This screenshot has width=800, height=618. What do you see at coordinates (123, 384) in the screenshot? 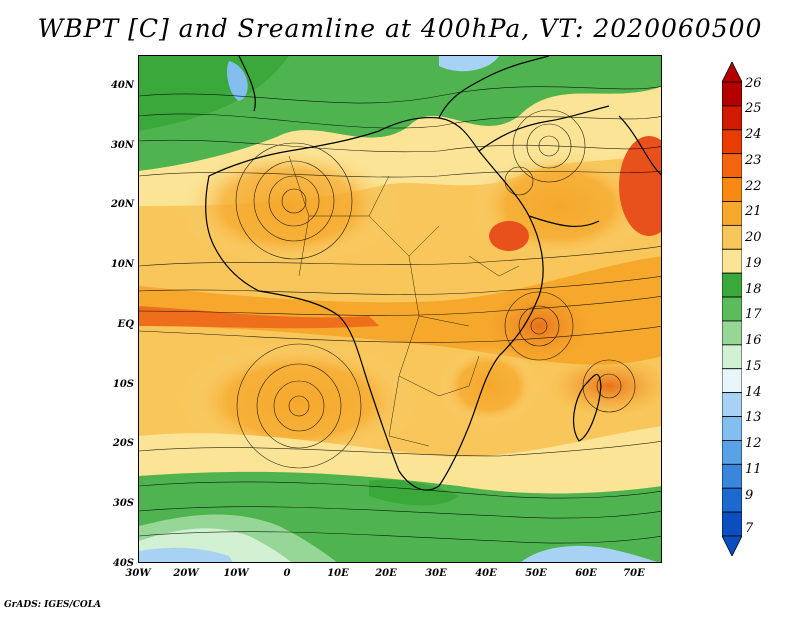
I see `y-tick-label: 10S` at bounding box center [123, 384].